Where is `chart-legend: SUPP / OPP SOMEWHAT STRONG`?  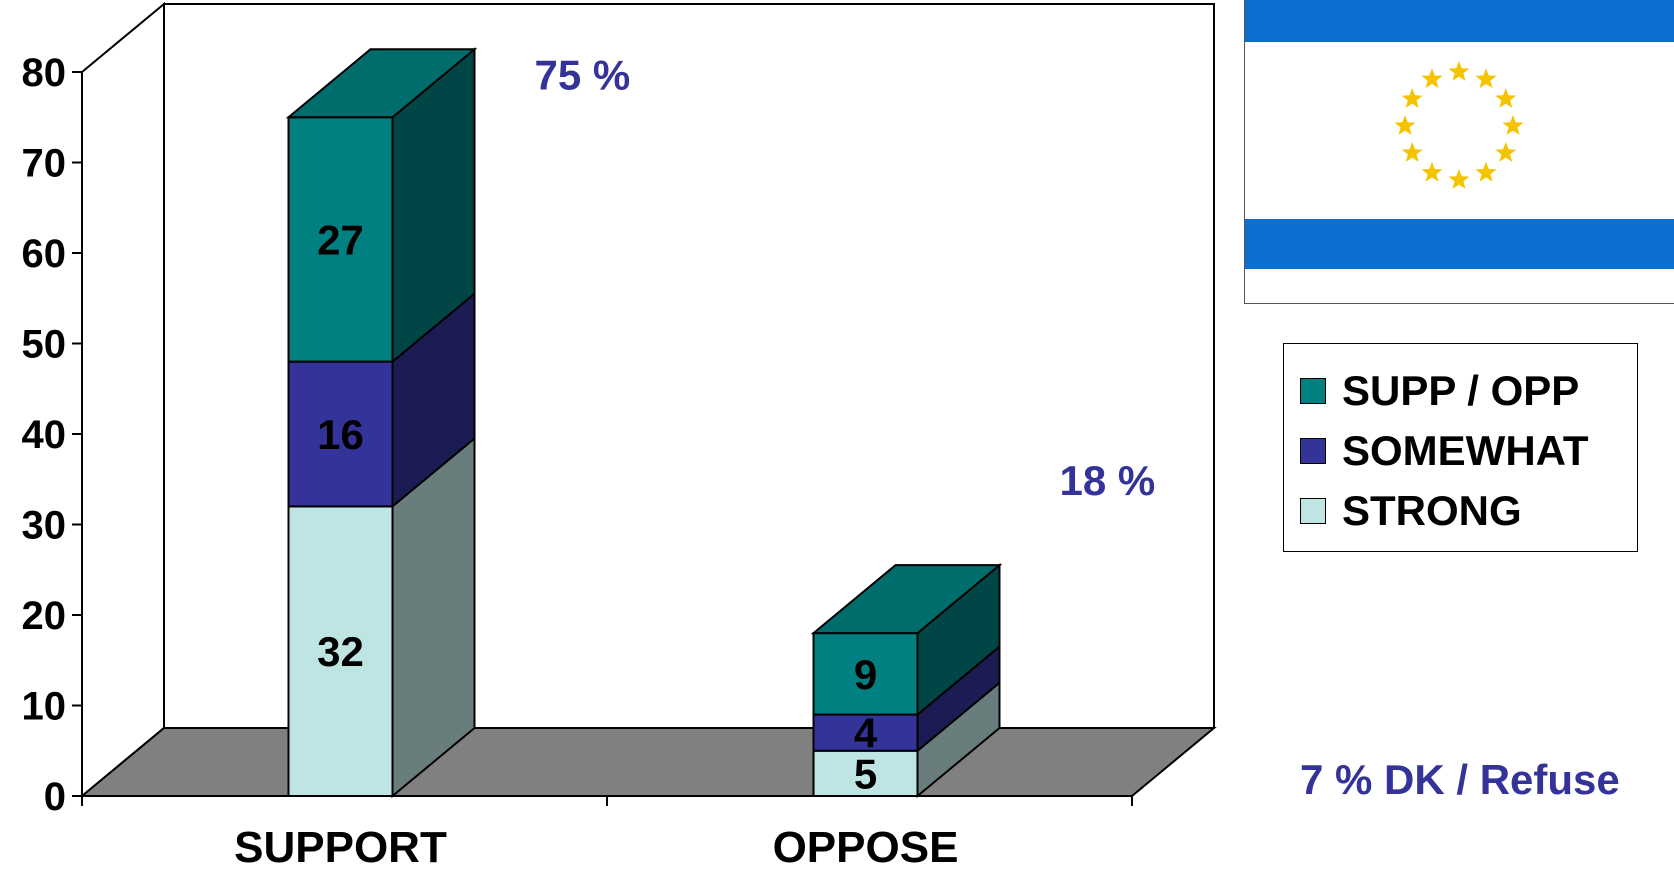 chart-legend: SUPP / OPP SOMEWHAT STRONG is located at coordinates (1460, 447).